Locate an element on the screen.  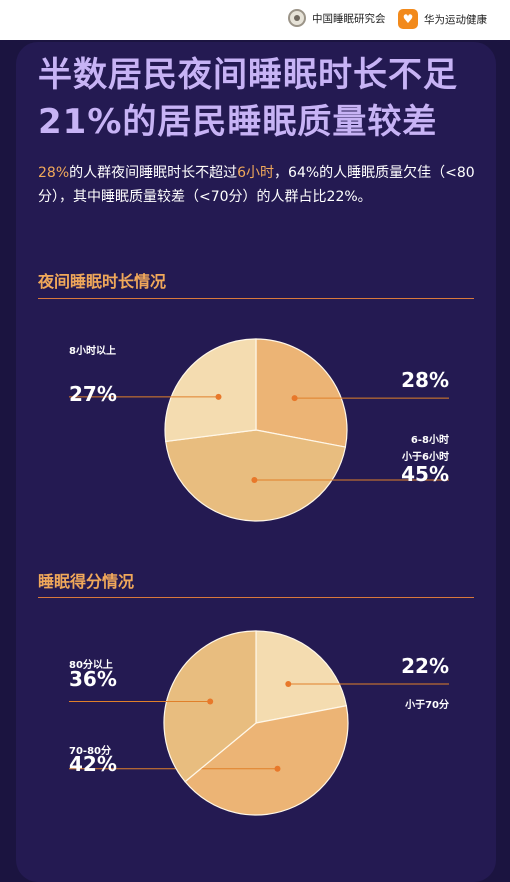
intro-text-1: 的人群夜间睡眠时长不超过 is located at coordinates (153, 173).